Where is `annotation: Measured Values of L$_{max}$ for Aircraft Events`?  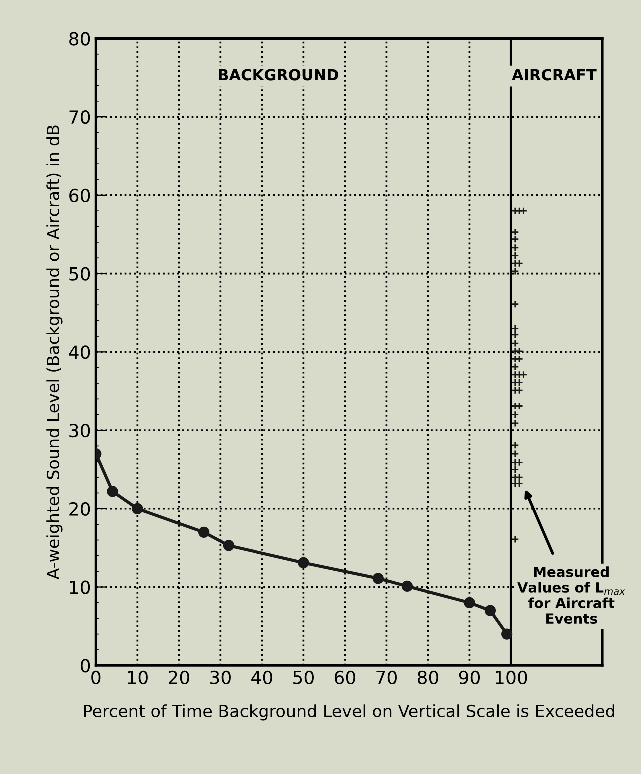 annotation: Measured Values of L$_{max}$ for Aircraft Events is located at coordinates (572, 595).